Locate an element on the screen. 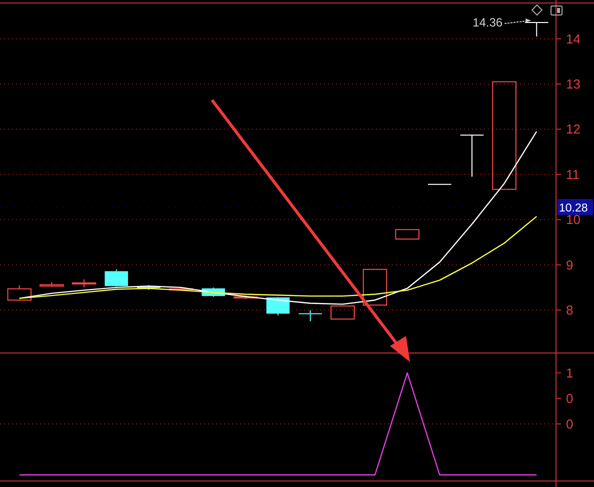 Image resolution: width=594 pixels, height=487 pixels. y-tick-label: 14 is located at coordinates (573, 38).